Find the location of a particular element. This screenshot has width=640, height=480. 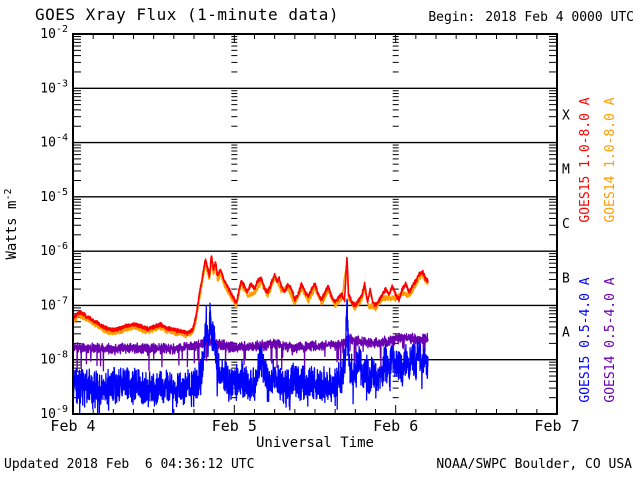

svg-text: A is located at coordinates (566, 333).